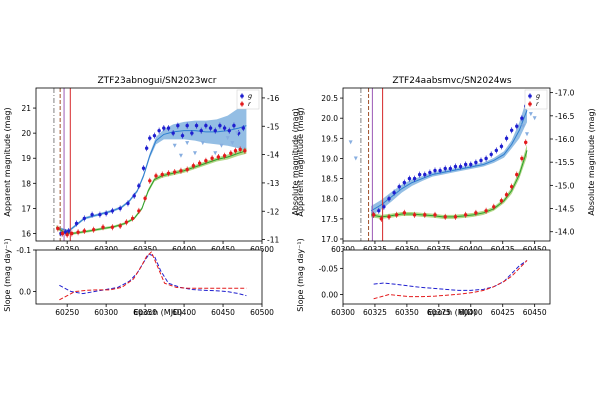 This screenshot has height=400, width=600. Describe the element at coordinates (565, 116) in the screenshot. I see `y2-tick-label: -16.5` at that location.